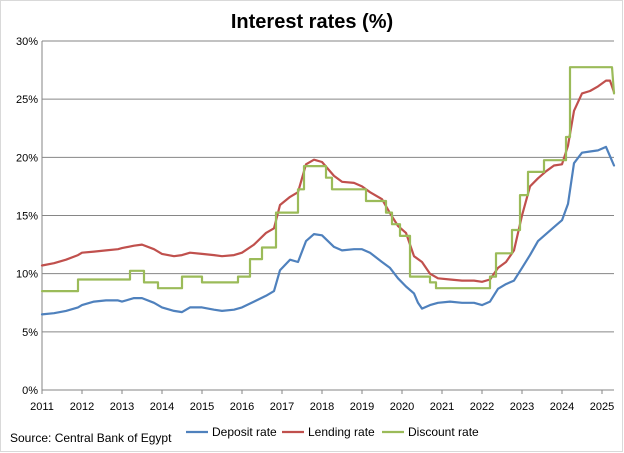 This screenshot has width=624, height=453. What do you see at coordinates (42, 407) in the screenshot?
I see `x-tick-label: 2011` at bounding box center [42, 407].